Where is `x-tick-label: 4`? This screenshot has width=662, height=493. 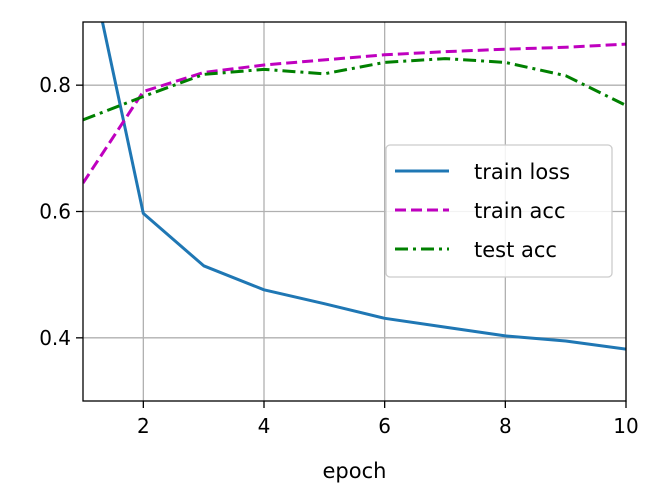 x-tick-label: 4 is located at coordinates (264, 426).